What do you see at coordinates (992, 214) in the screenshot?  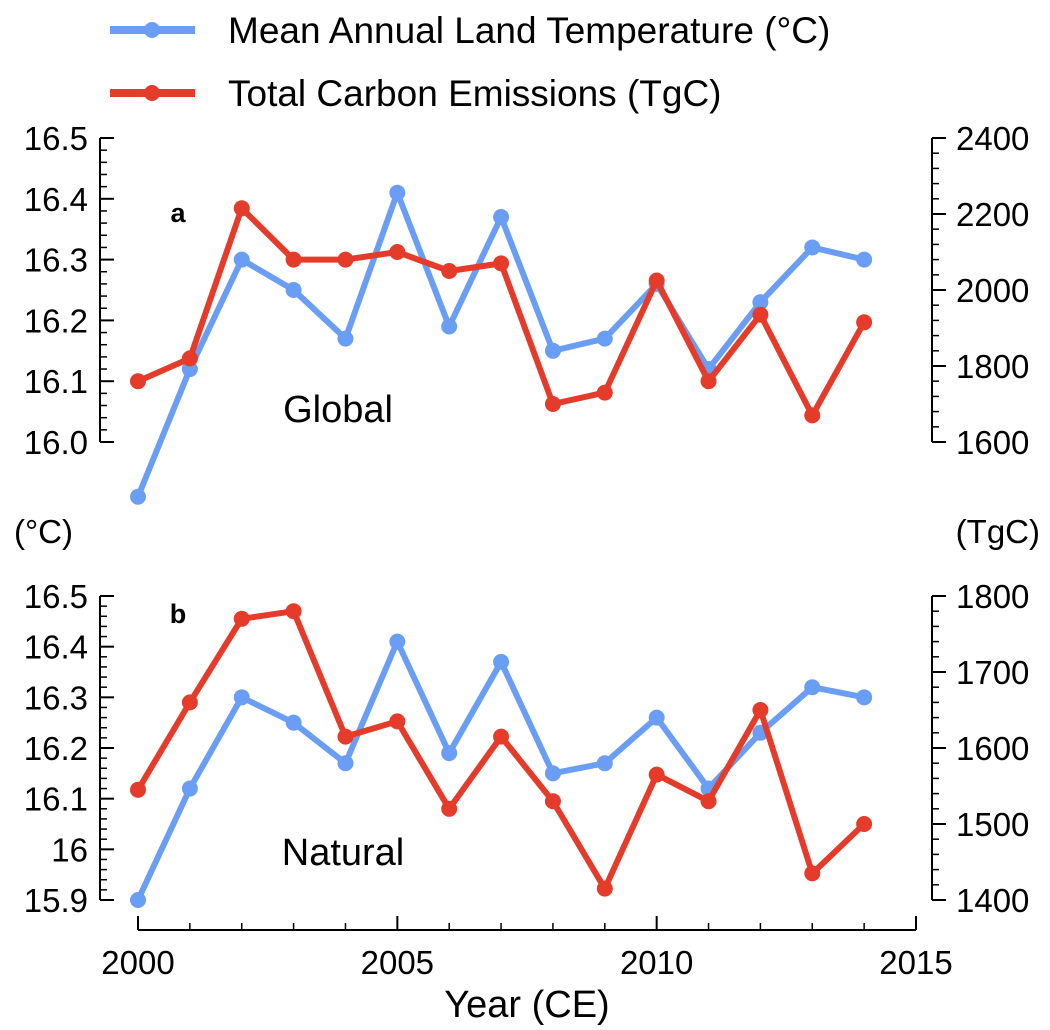 I see `right-axis-tick-label: 2200` at bounding box center [992, 214].